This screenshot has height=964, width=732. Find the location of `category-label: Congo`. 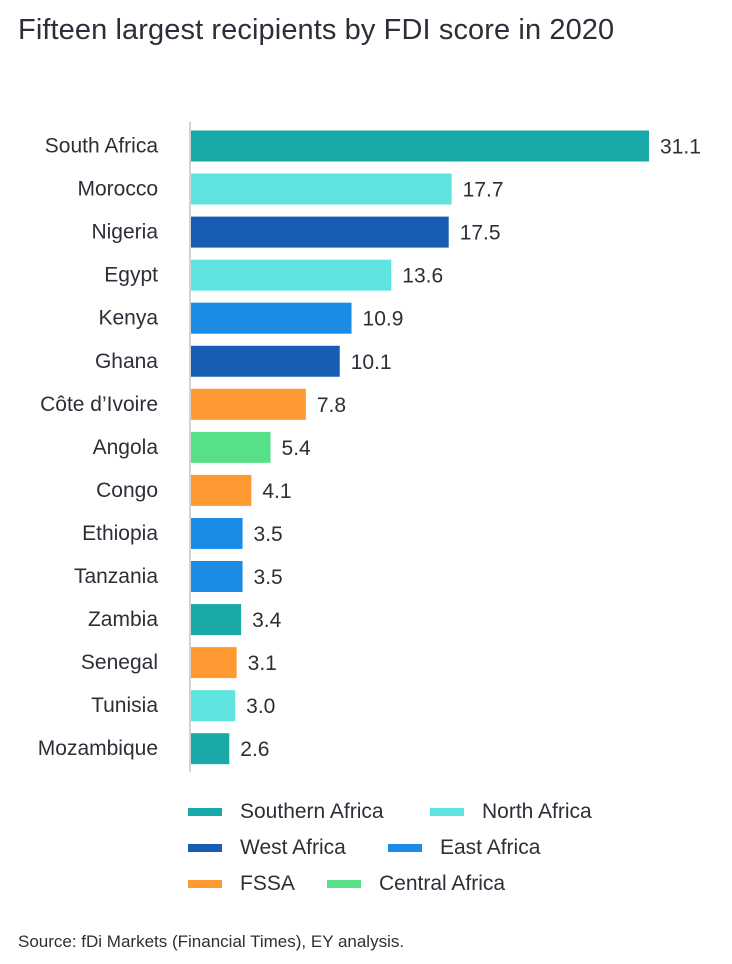

category-label: Congo is located at coordinates (127, 490).